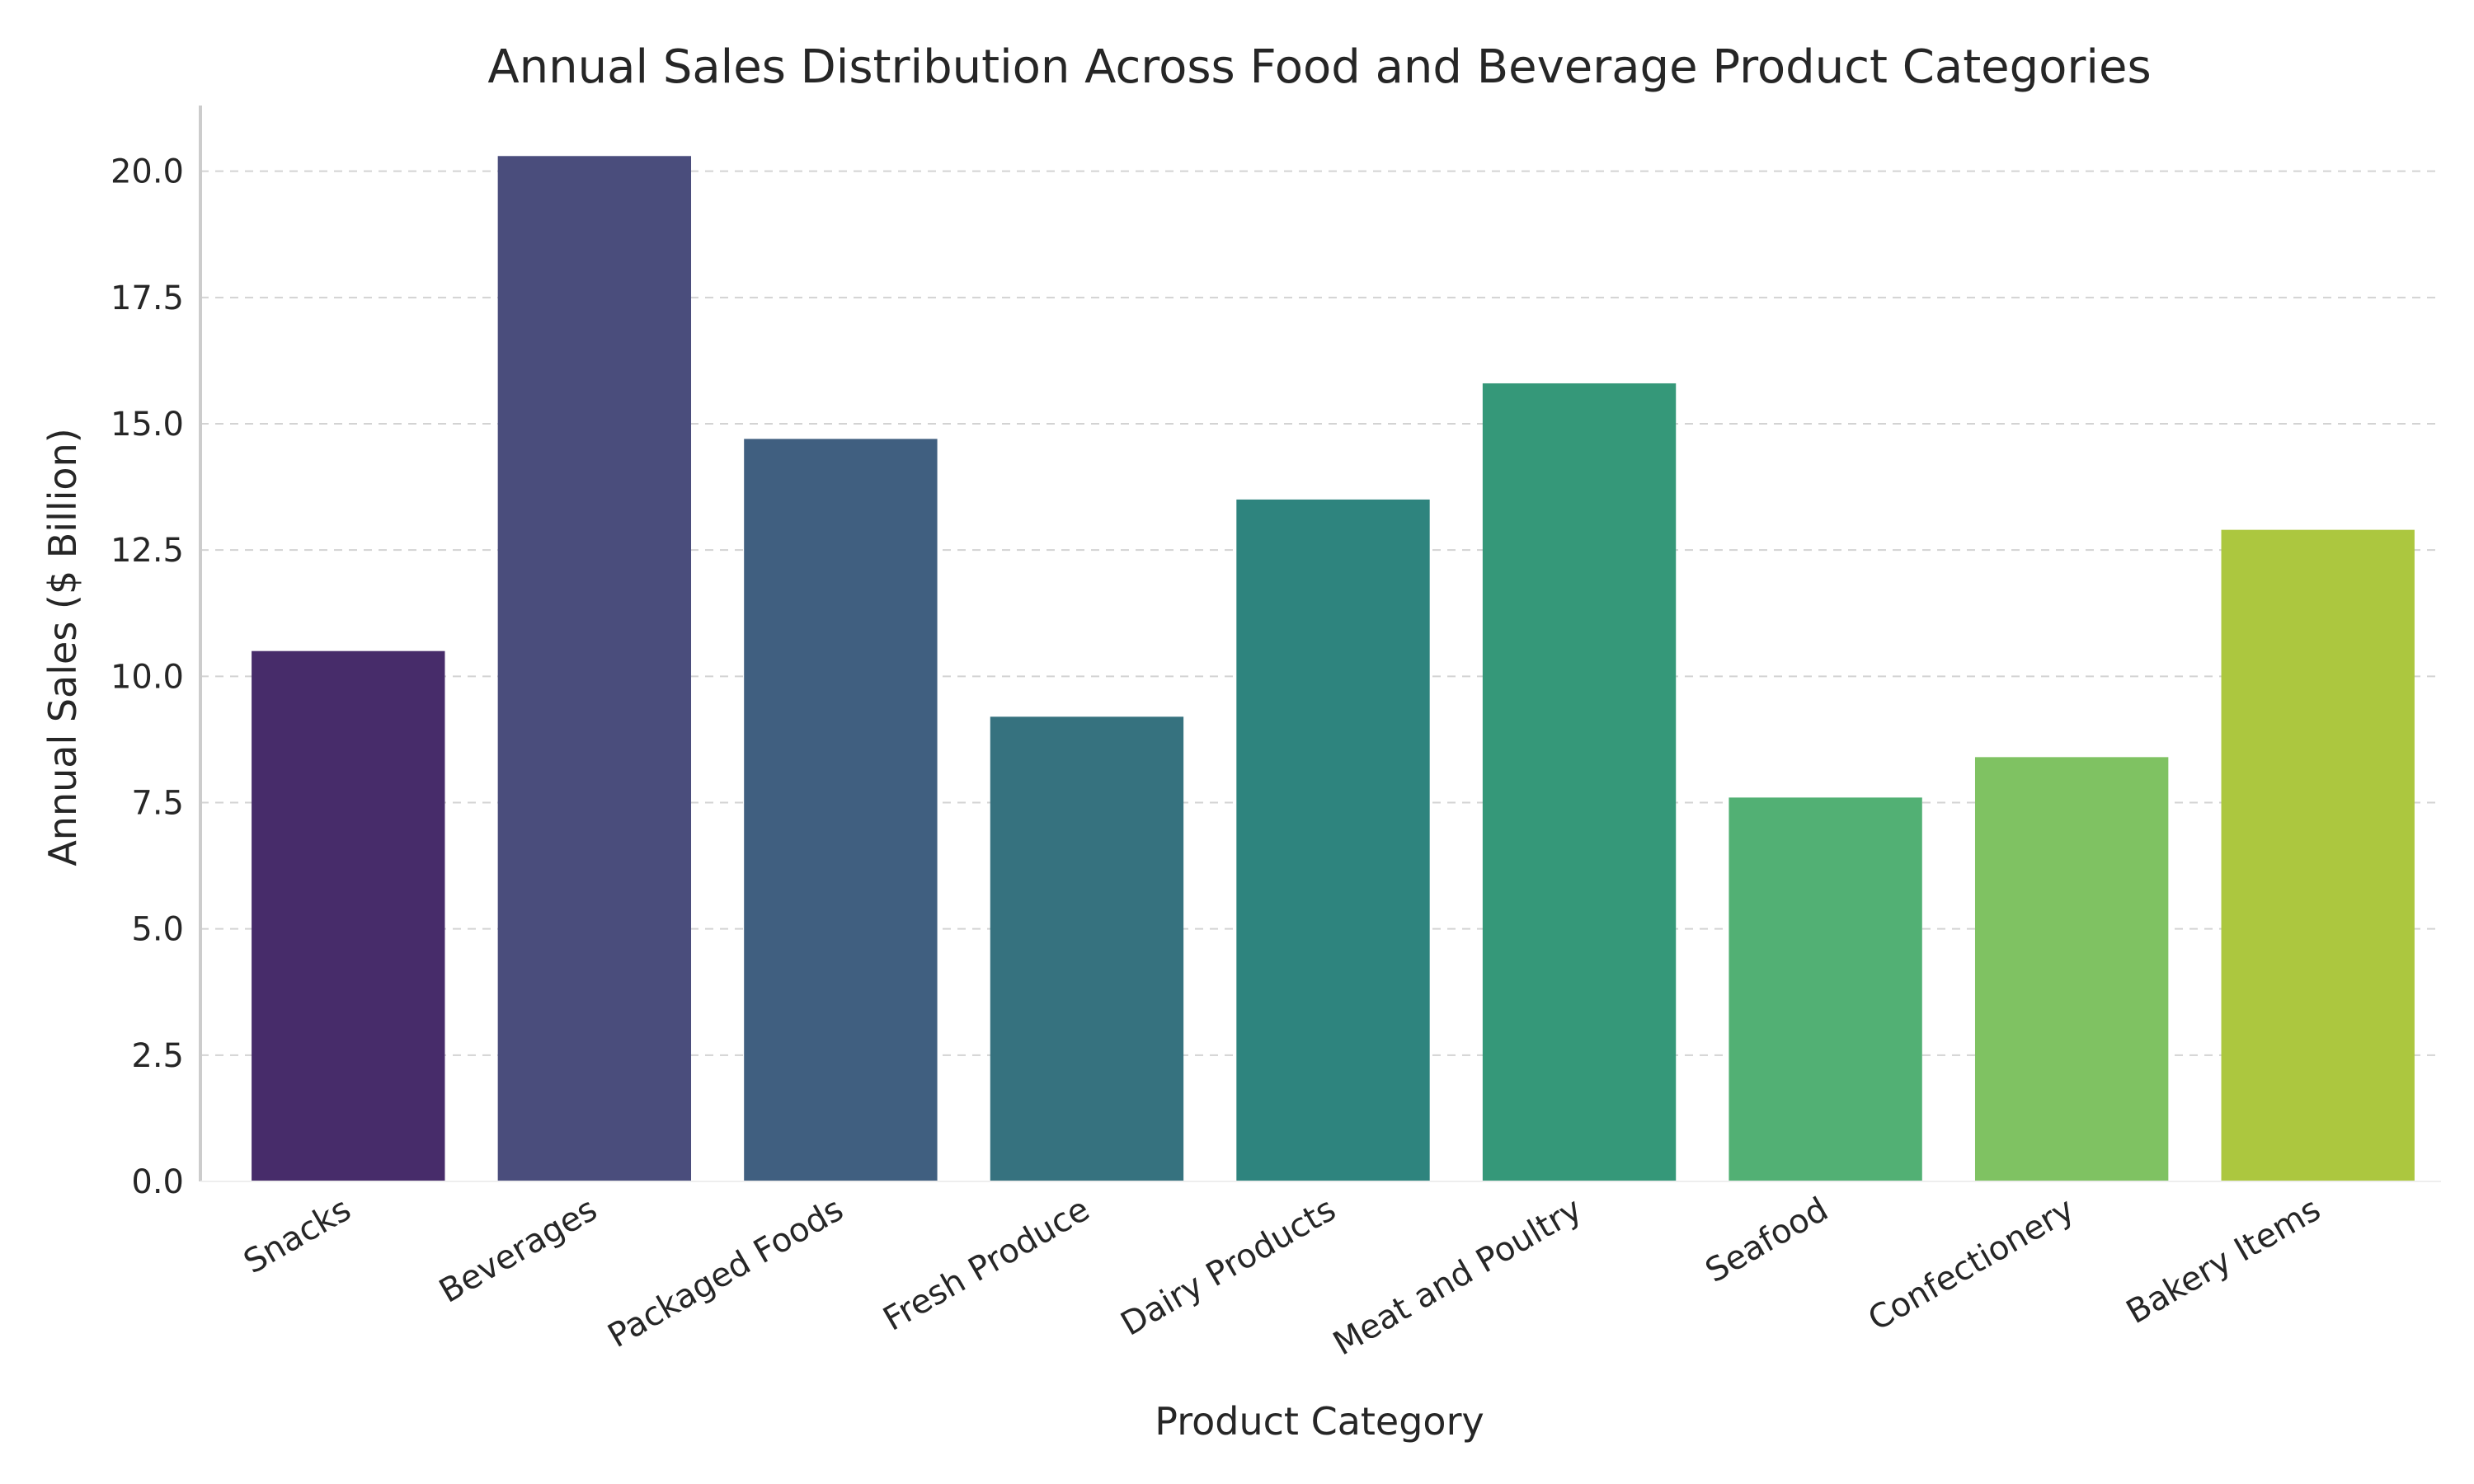  What do you see at coordinates (1333, 840) in the screenshot?
I see `bar-dairy-products` at bounding box center [1333, 840].